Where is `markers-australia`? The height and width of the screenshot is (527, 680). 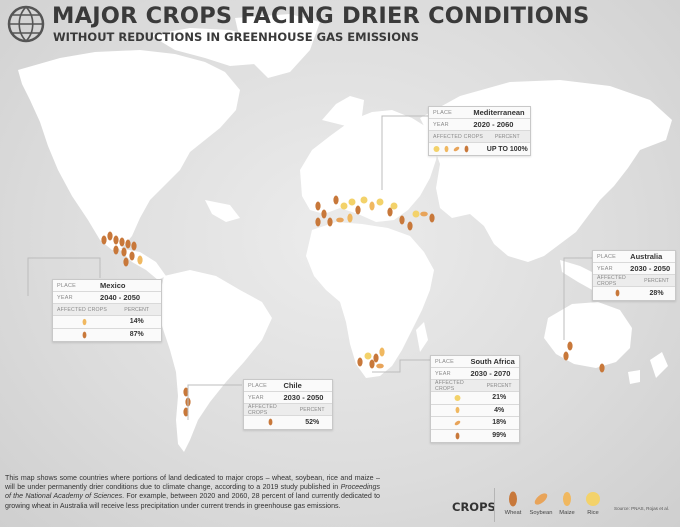
markers-australia is located at coordinates (584, 357).